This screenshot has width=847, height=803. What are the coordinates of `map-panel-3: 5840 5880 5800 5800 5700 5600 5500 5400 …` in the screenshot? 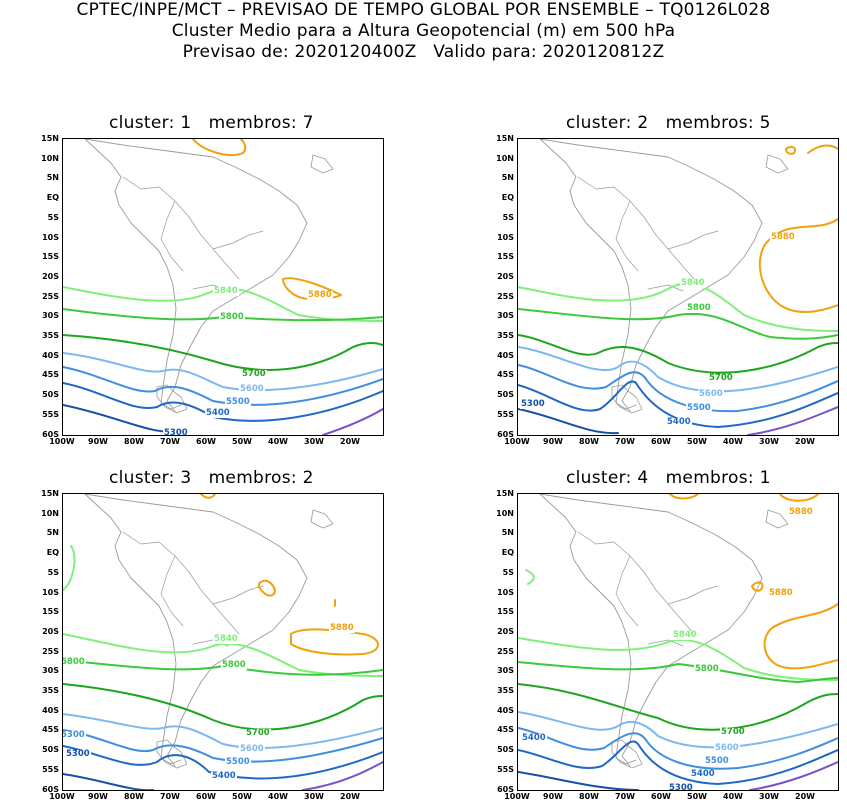 It's located at (223, 642).